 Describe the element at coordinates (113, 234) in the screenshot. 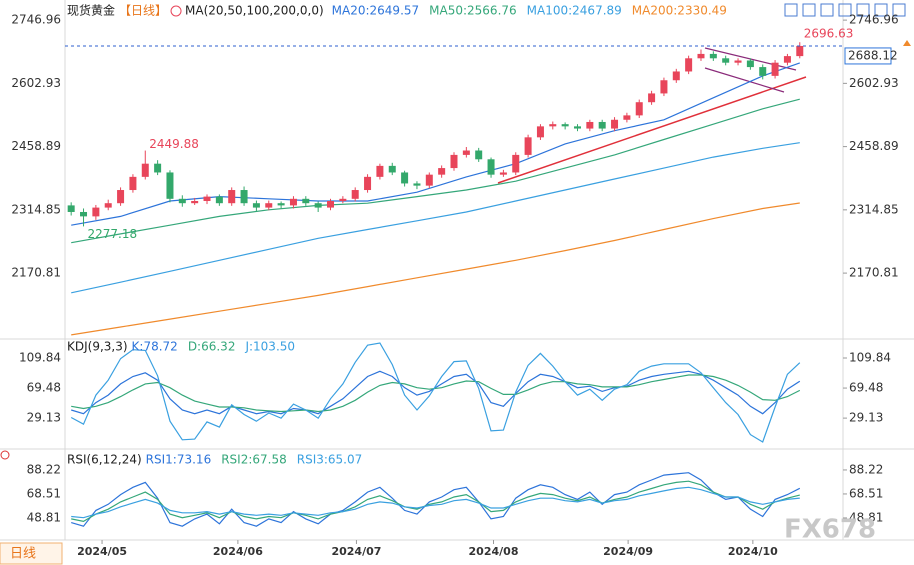

I see `extreme-label: 2277.18` at that location.